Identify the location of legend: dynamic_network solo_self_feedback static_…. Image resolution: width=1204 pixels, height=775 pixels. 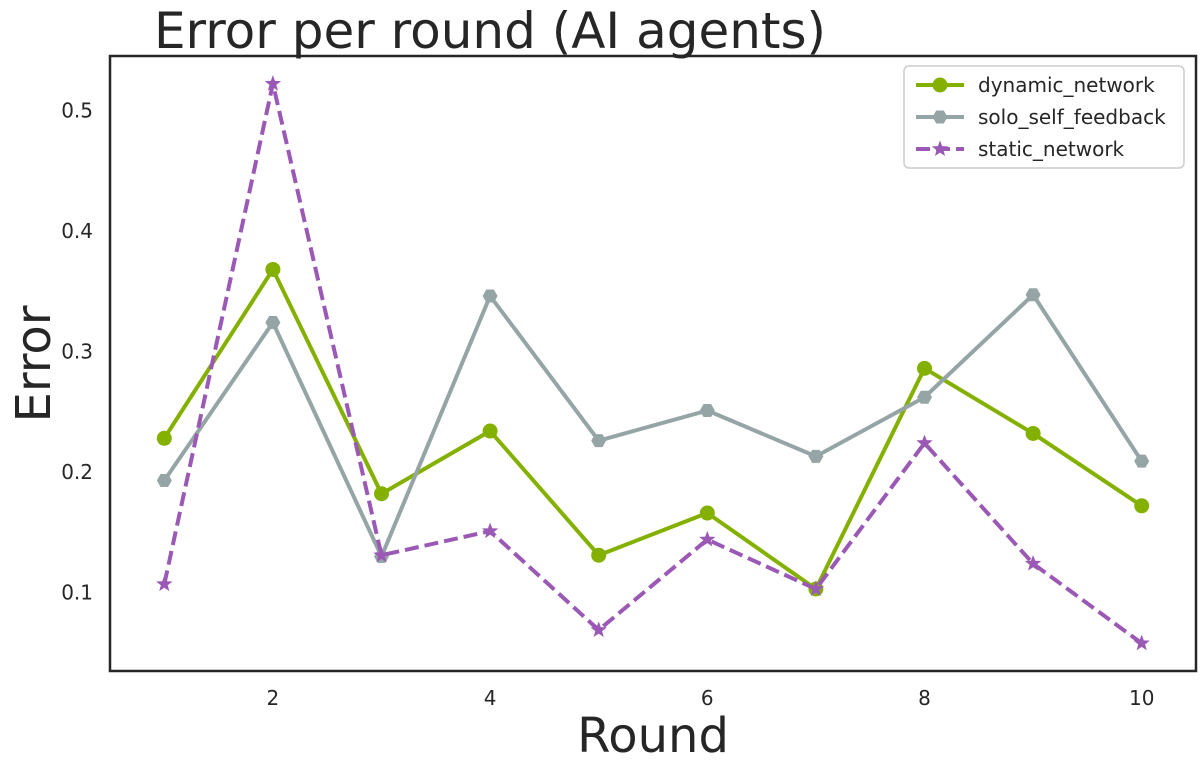
(1044, 117).